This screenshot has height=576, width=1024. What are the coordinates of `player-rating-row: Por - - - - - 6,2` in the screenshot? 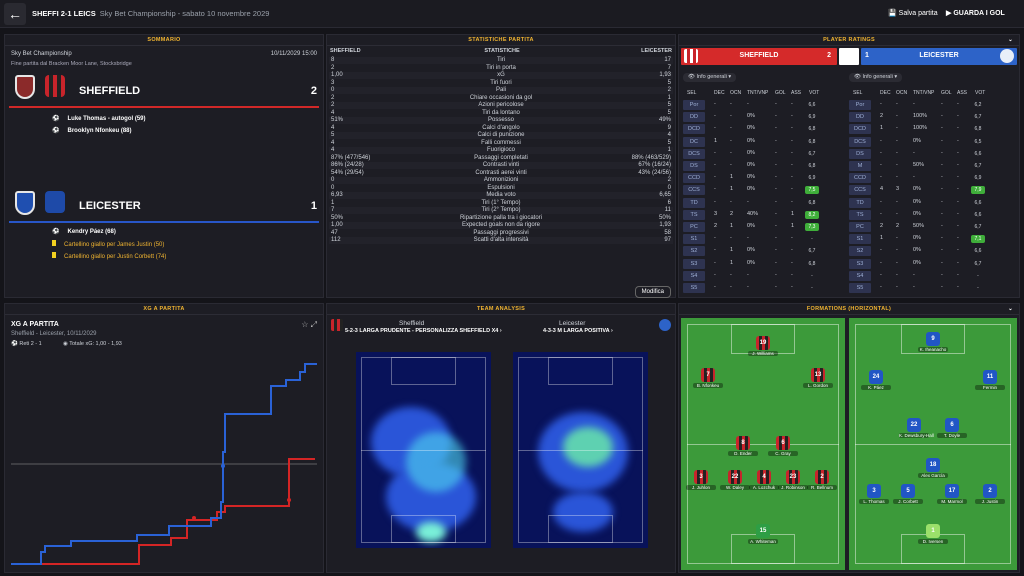 It's located at (929, 105).